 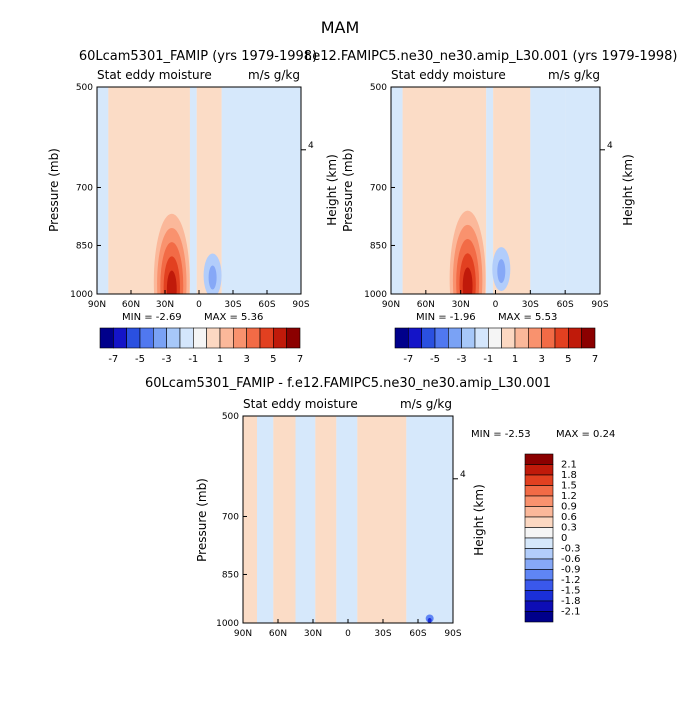 I want to click on colorbar-label: -1.5, so click(x=571, y=591).